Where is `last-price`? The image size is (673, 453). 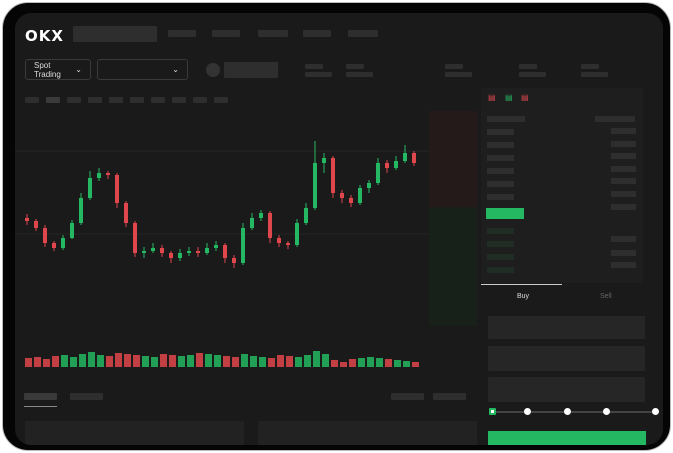
last-price is located at coordinates (505, 213).